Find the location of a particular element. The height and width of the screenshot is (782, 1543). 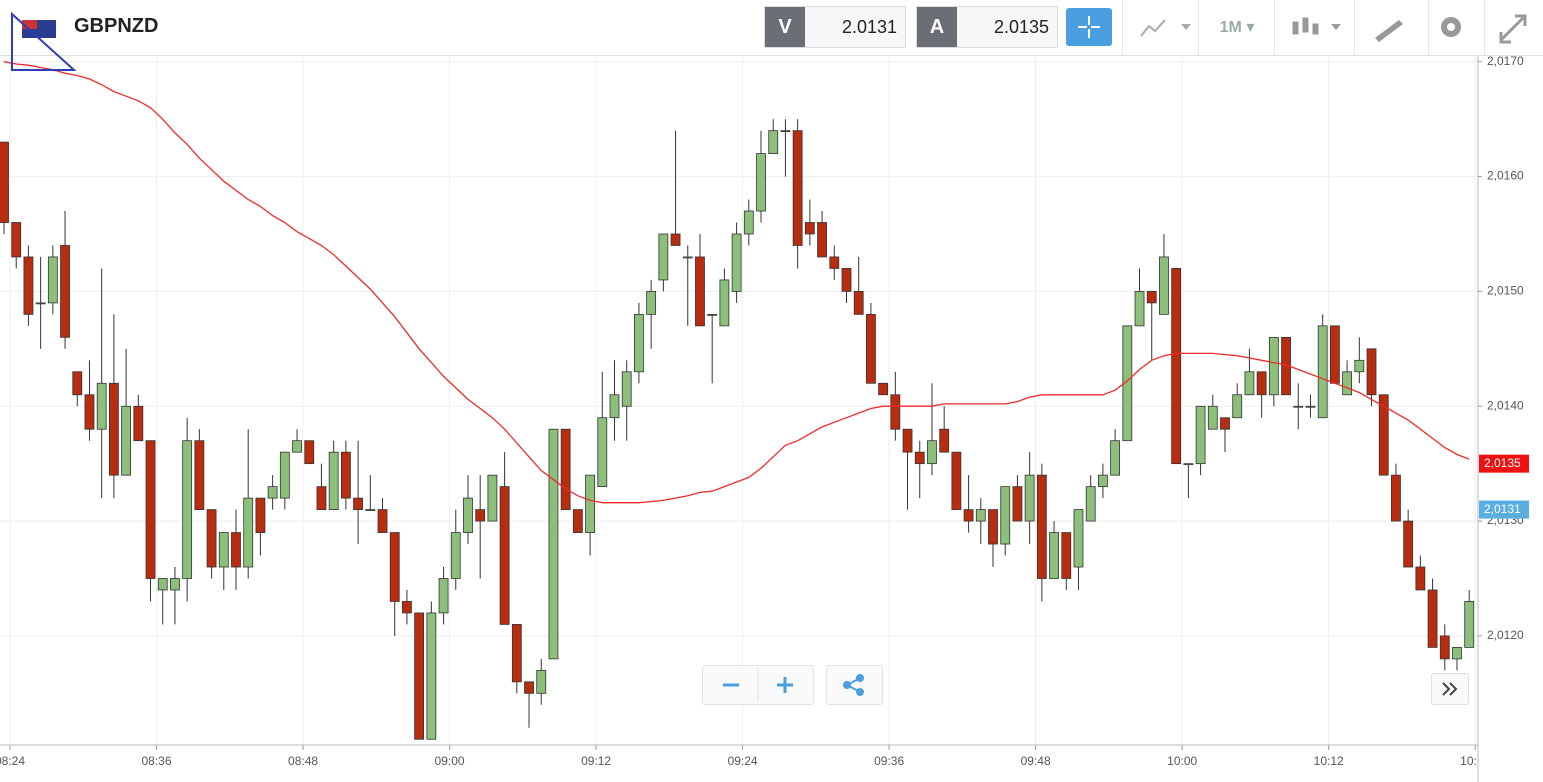

draw-button is located at coordinates (1391, 27).